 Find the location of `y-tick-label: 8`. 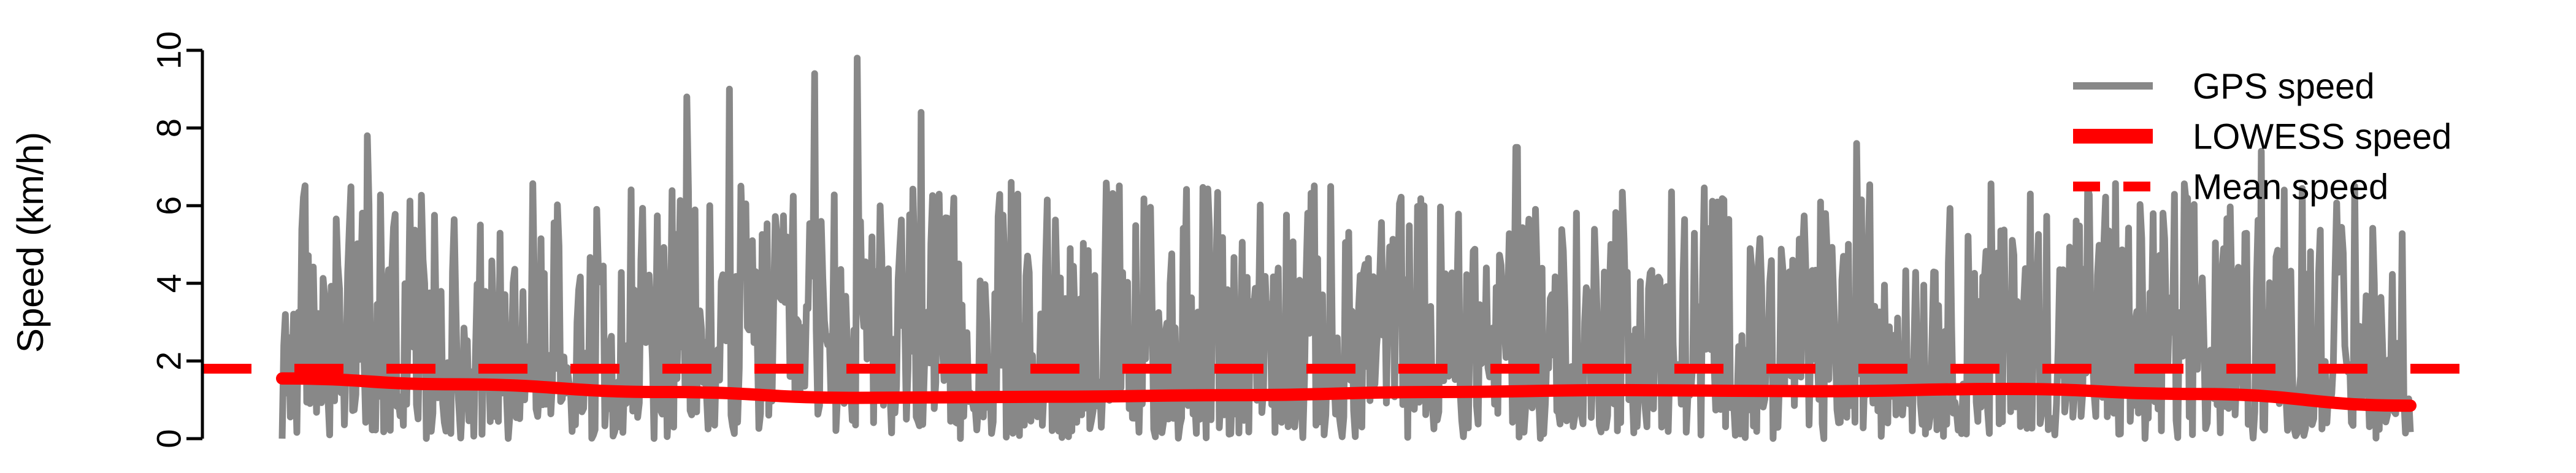

y-tick-label: 8 is located at coordinates (169, 128).